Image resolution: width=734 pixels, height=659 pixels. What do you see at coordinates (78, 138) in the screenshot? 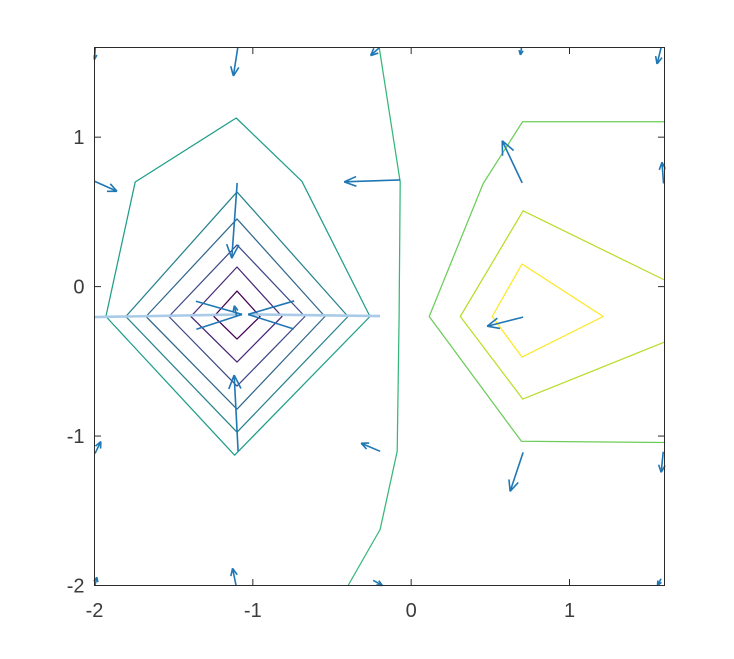
I see `y-tick-label: 1` at bounding box center [78, 138].